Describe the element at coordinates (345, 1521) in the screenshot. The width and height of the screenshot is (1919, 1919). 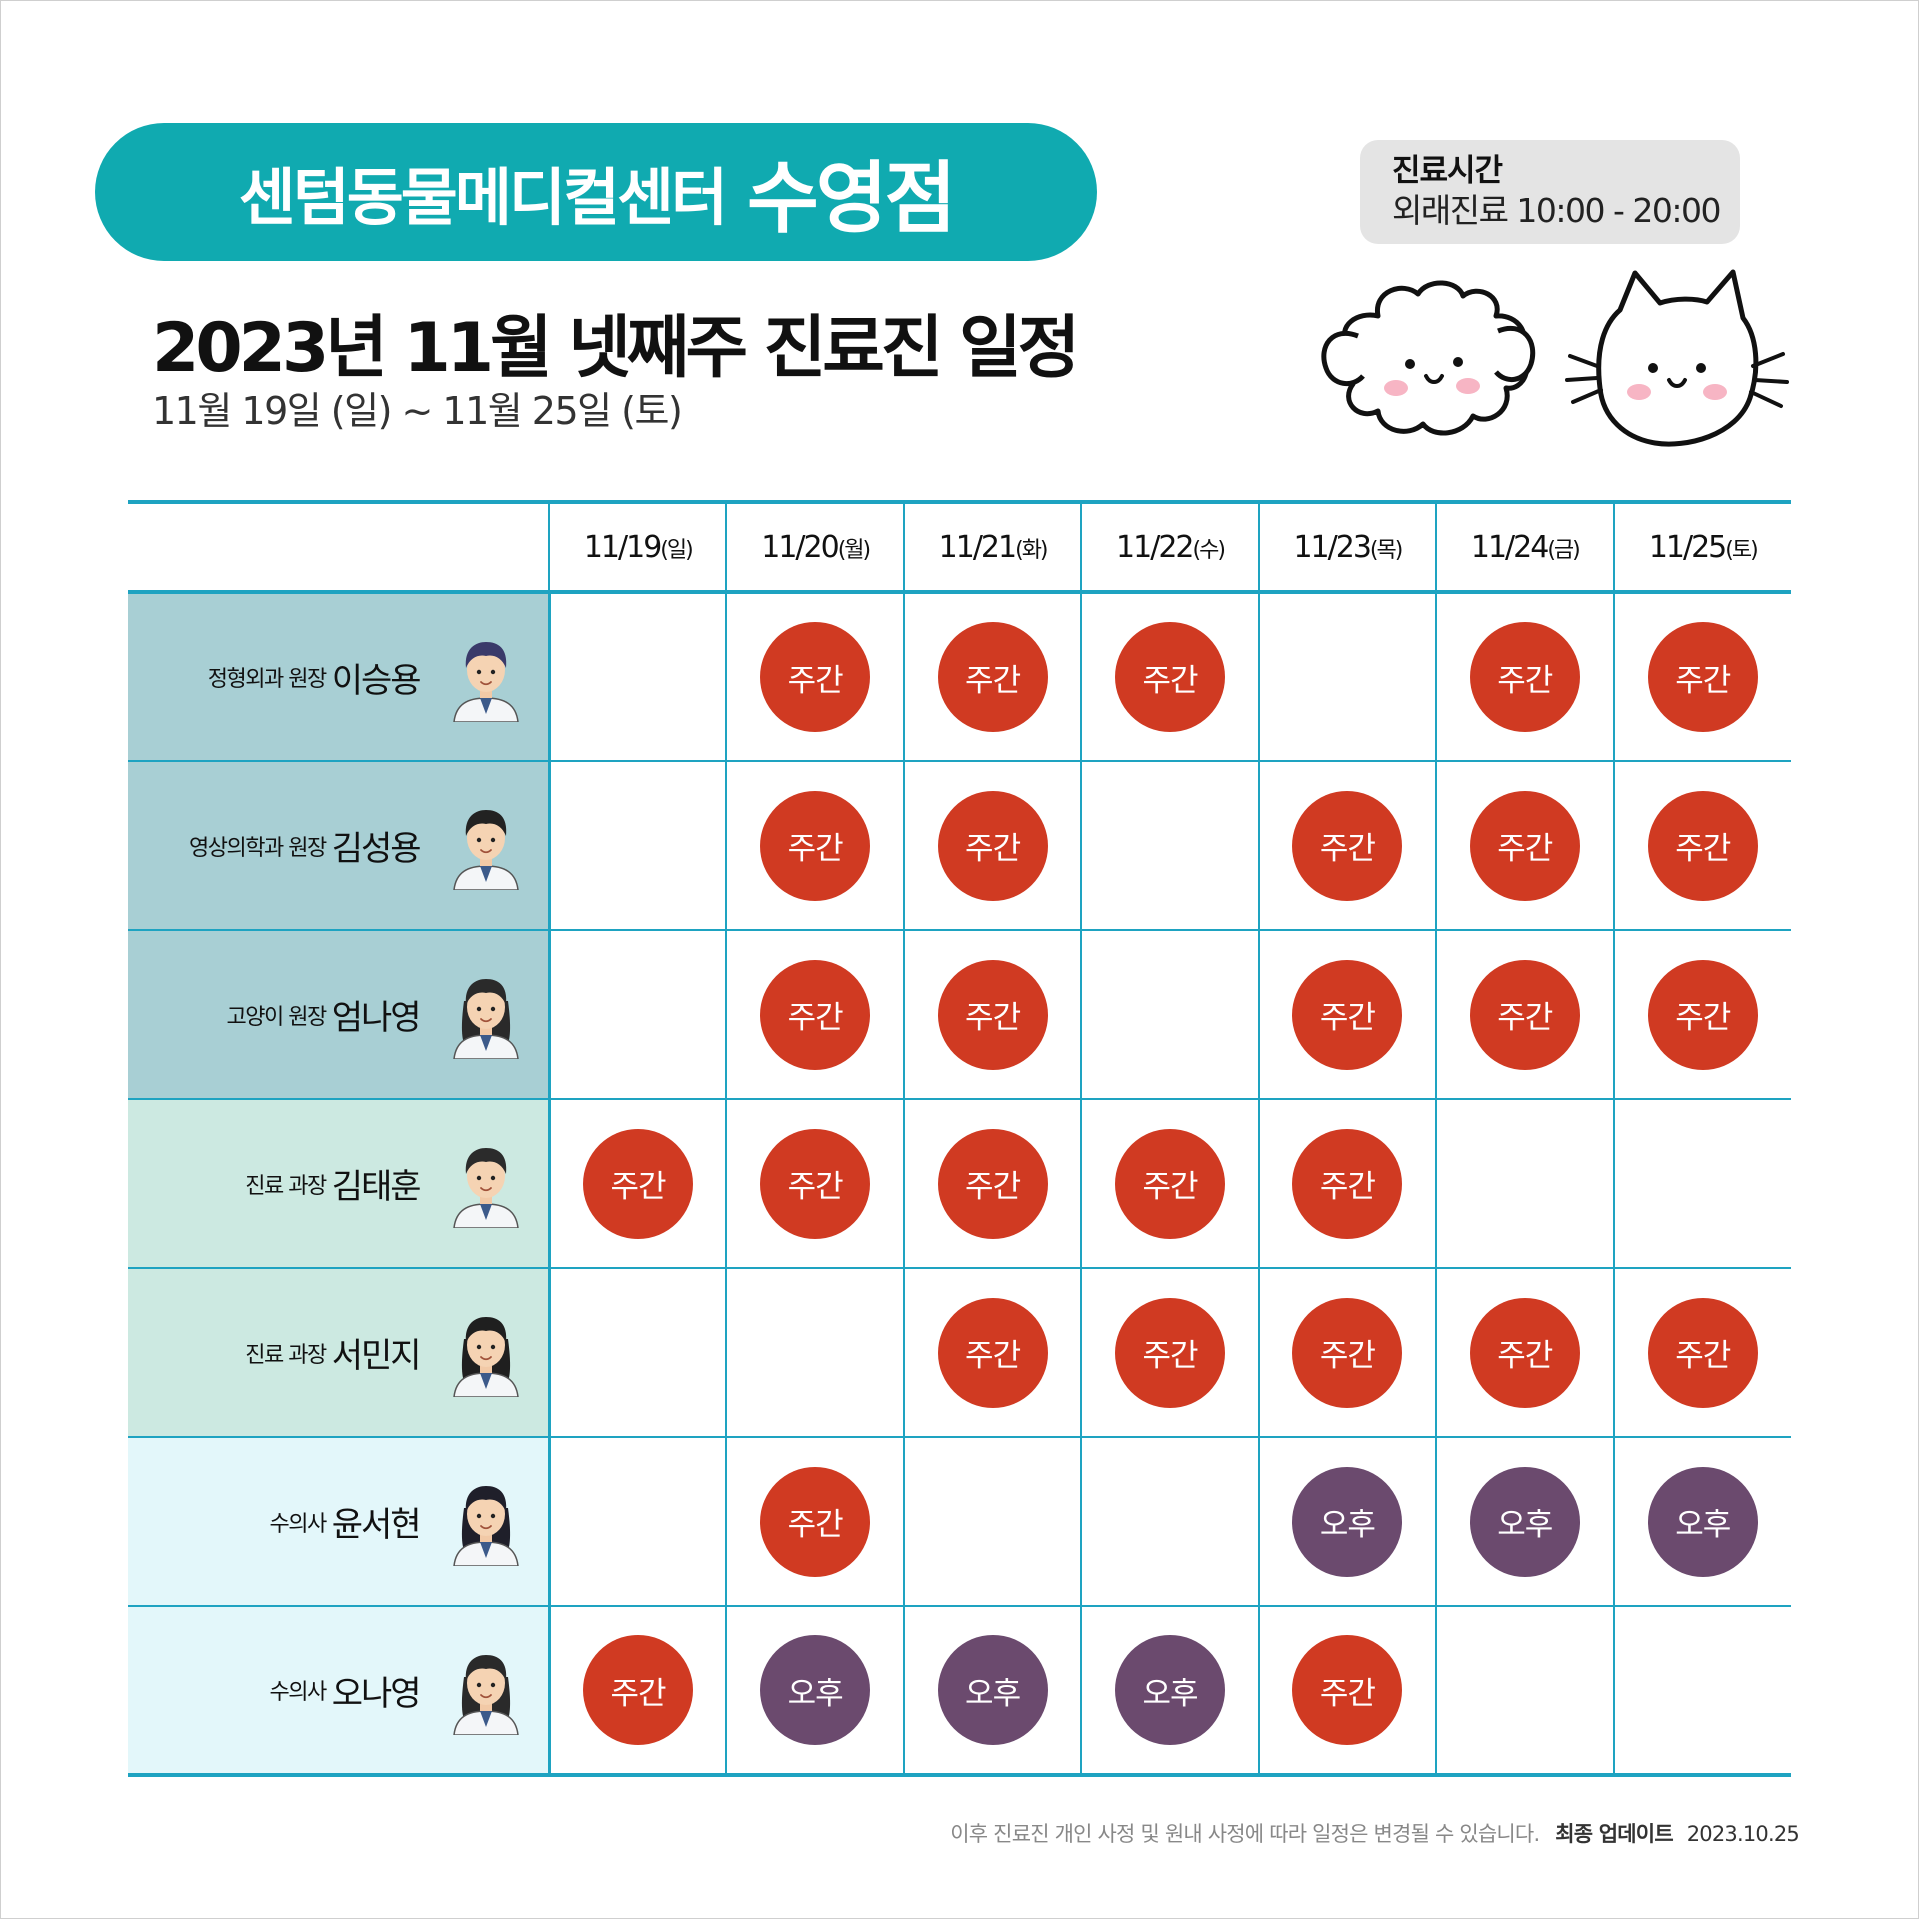
I see `doctor-label: 수의사 윤서현` at that location.